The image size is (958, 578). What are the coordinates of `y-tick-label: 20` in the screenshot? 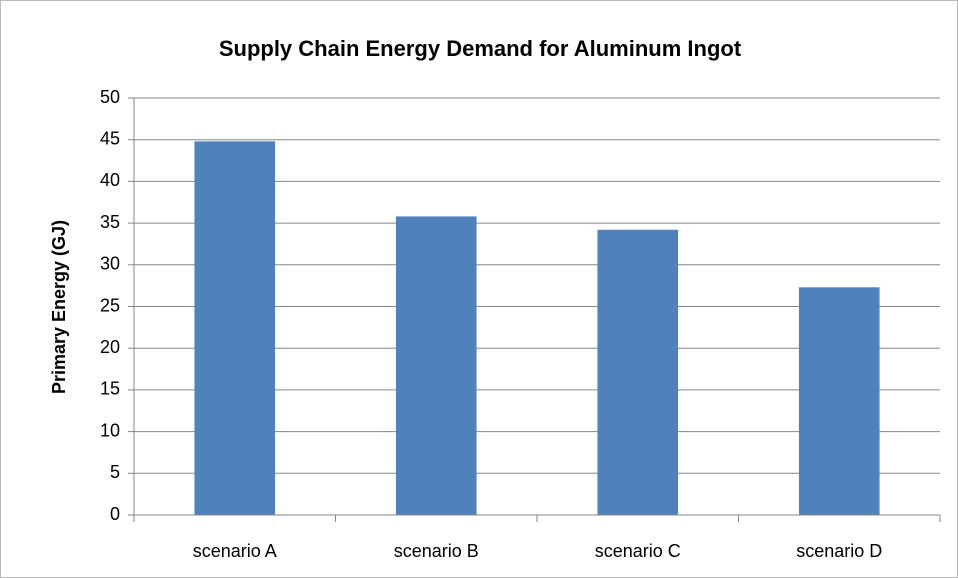 It's located at (110, 347).